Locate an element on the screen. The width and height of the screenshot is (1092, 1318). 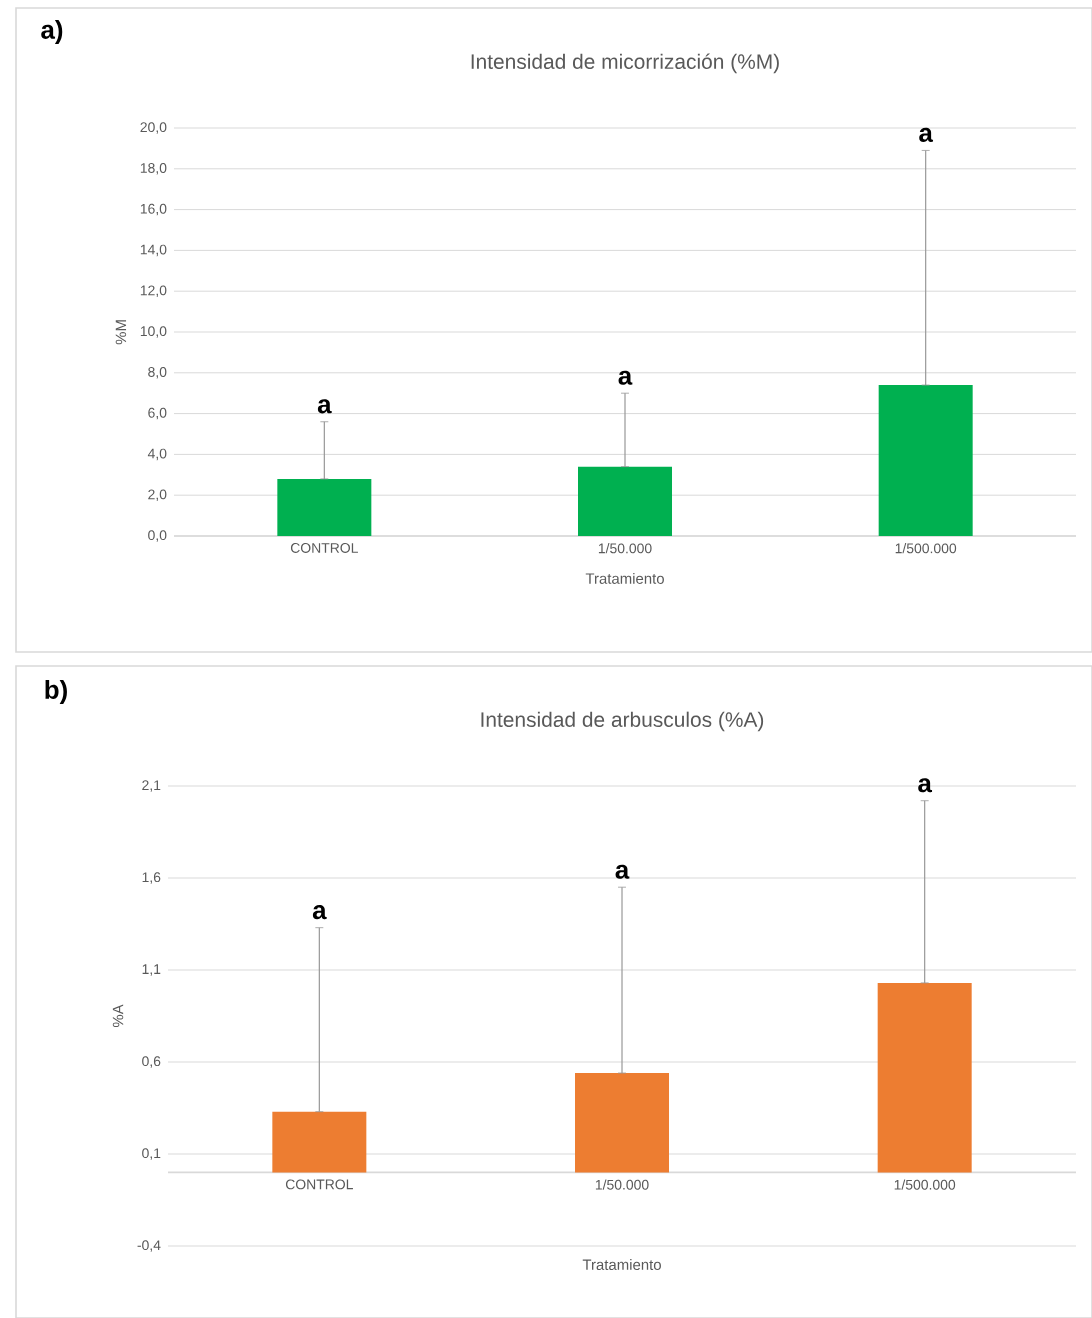
chart-title: Intensidad de arbusculos (%A) is located at coordinates (622, 721).